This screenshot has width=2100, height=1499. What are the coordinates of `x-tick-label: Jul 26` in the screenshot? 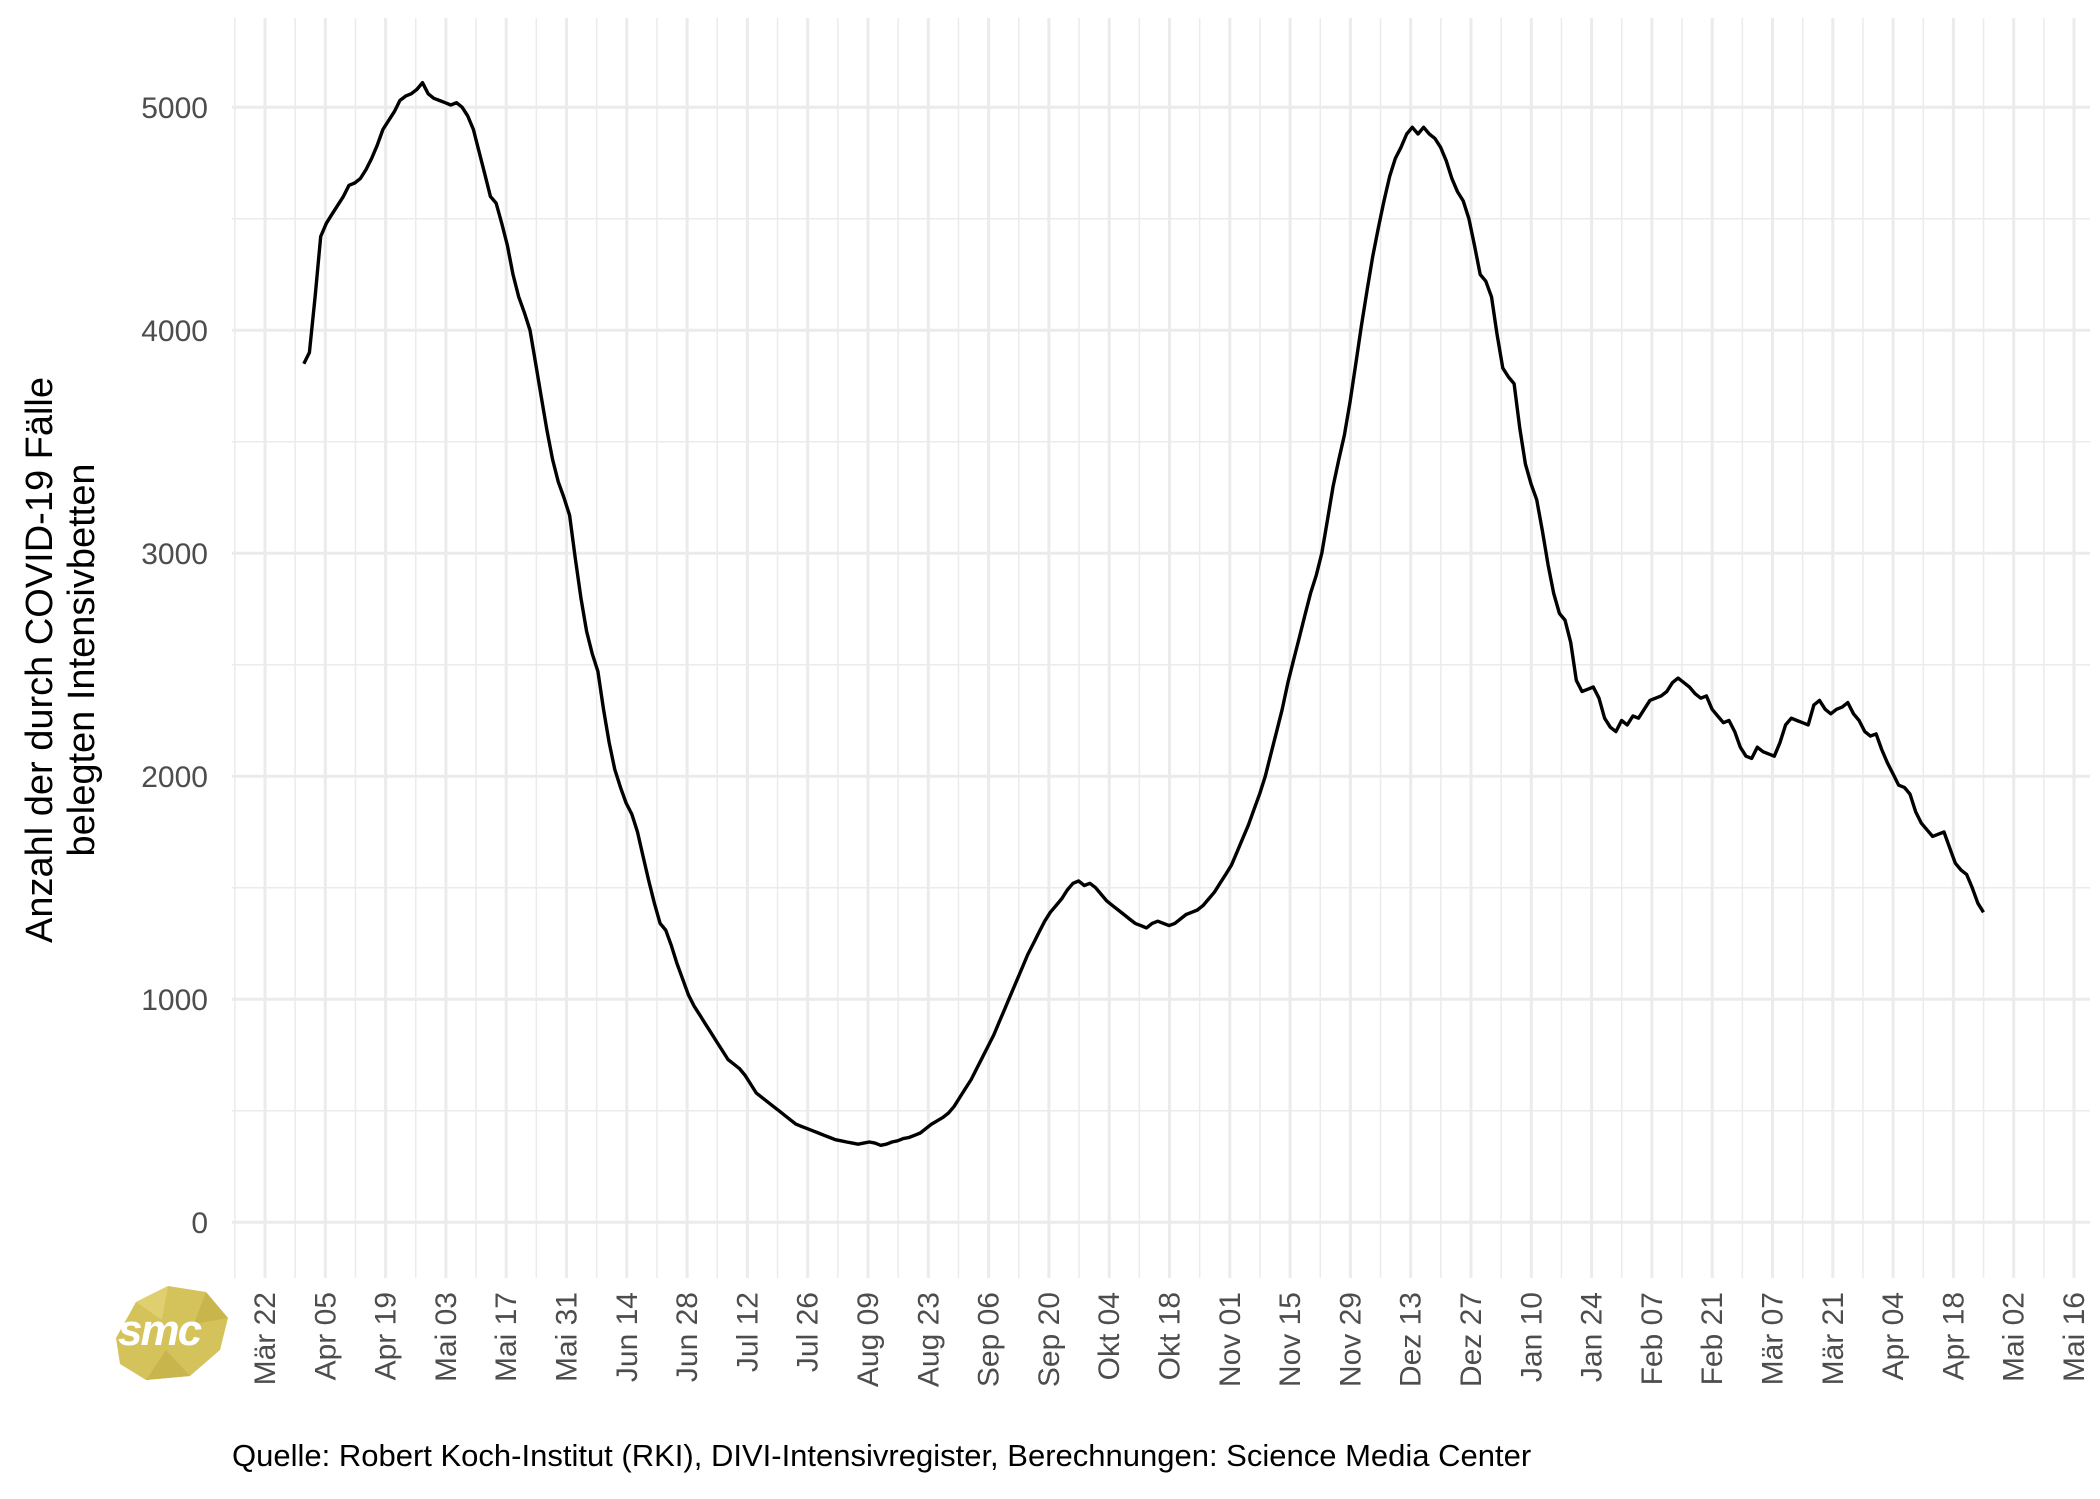 It's located at (808, 1332).